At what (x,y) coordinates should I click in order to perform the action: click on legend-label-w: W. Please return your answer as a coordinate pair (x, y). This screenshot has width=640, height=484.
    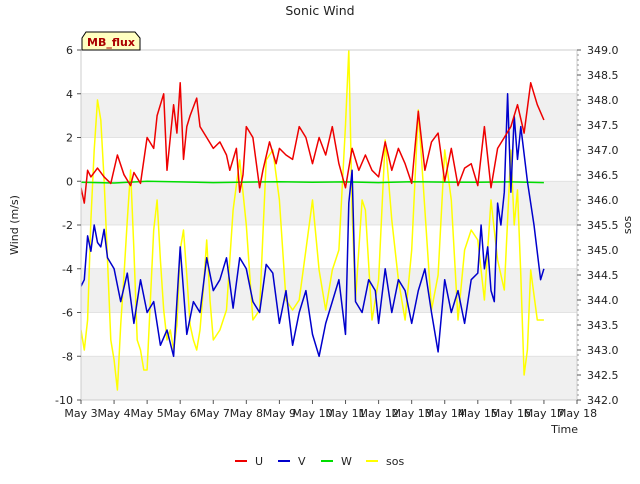
    Looking at the image, I should click on (346, 461).